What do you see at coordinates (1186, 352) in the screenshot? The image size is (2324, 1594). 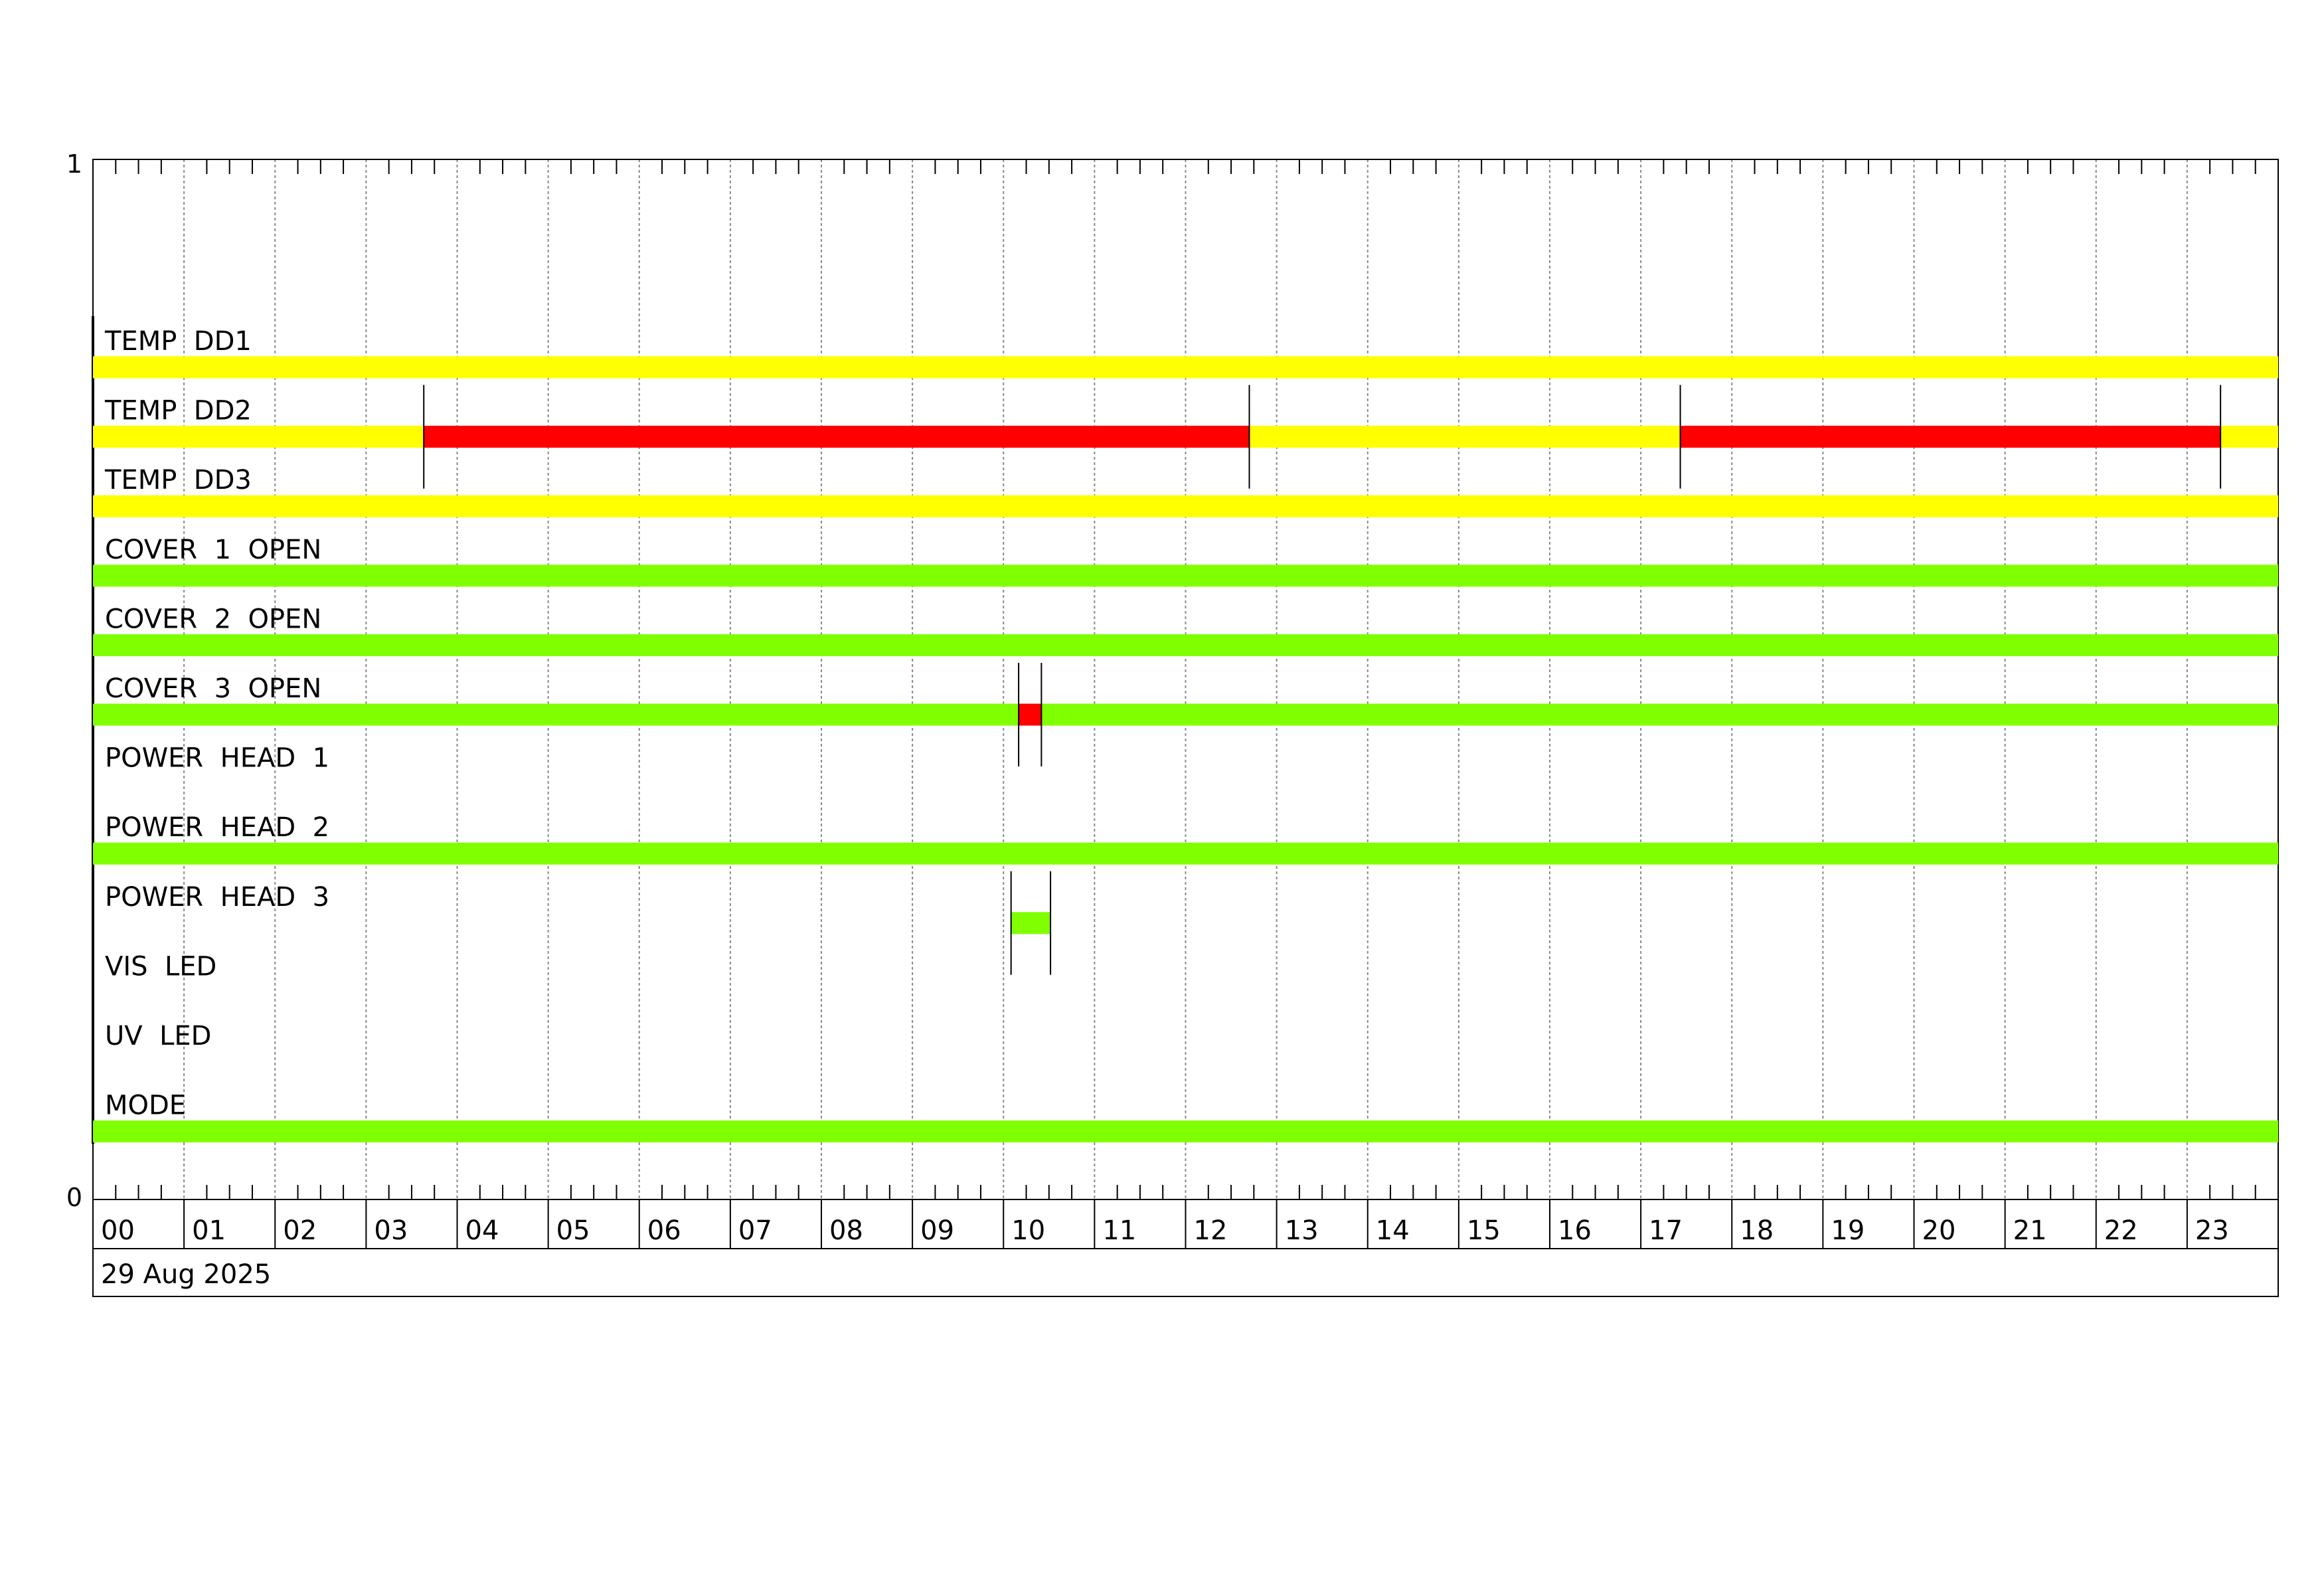 I see `timeline-row: TEMP DD1` at bounding box center [1186, 352].